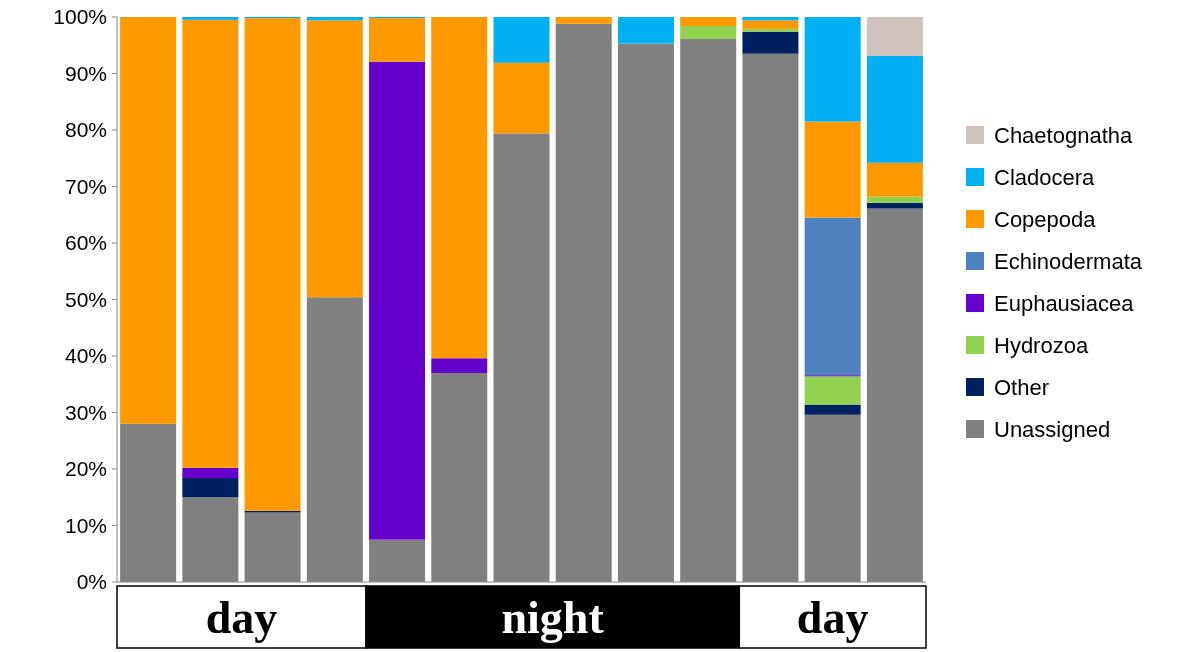  I want to click on y-tick-label: 0%, so click(91, 582).